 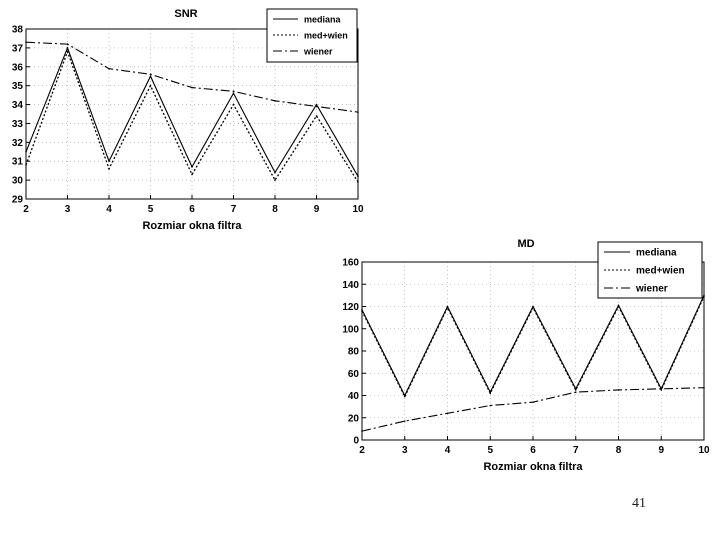 I want to click on y-tick-label: 20, so click(x=354, y=418).